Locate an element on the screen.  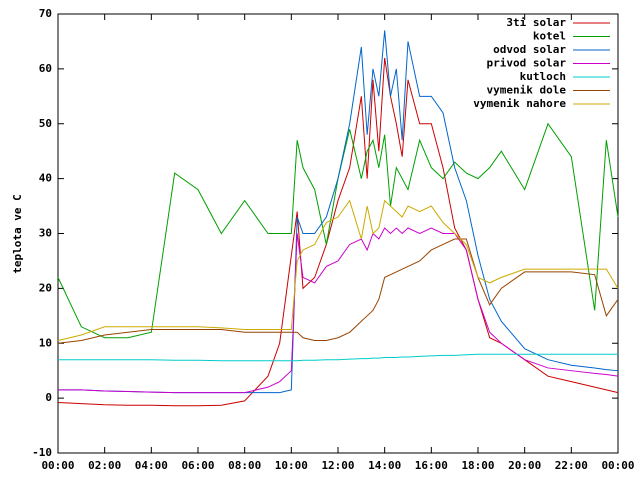
y-tick-label: 40 is located at coordinates (45, 178).